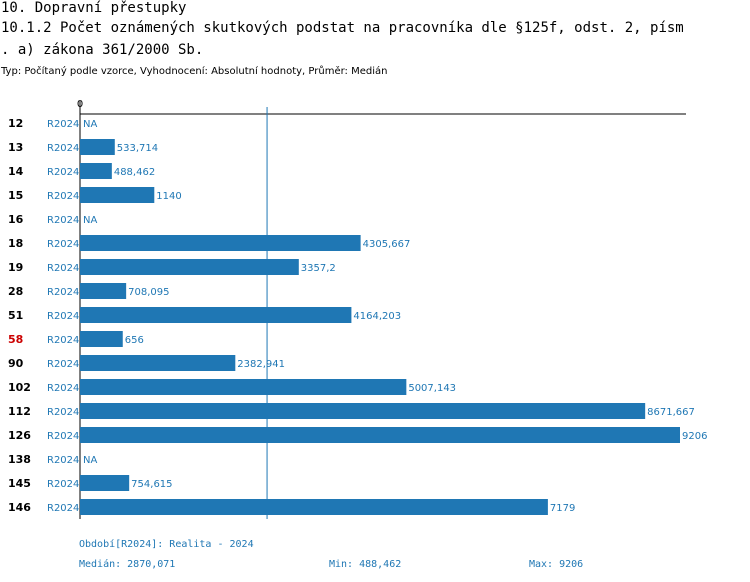  I want to click on value-label: 4164,203, so click(377, 316).